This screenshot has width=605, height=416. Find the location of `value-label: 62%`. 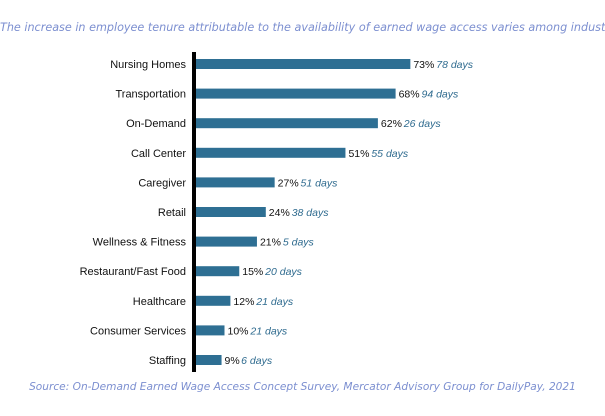

value-label: 62% is located at coordinates (391, 124).